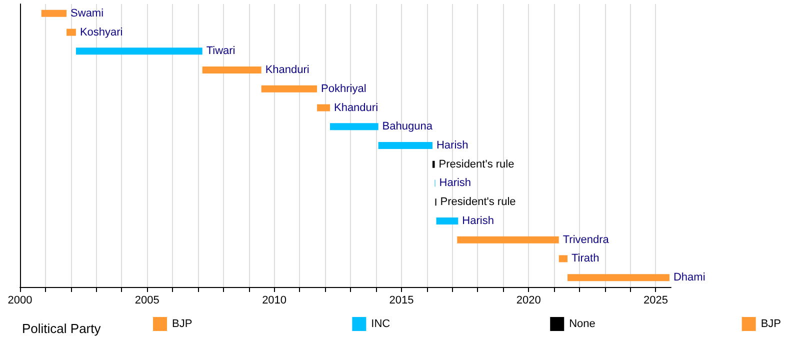 The image size is (800, 340). Describe the element at coordinates (586, 240) in the screenshot. I see `data-label: Trivendra` at that location.